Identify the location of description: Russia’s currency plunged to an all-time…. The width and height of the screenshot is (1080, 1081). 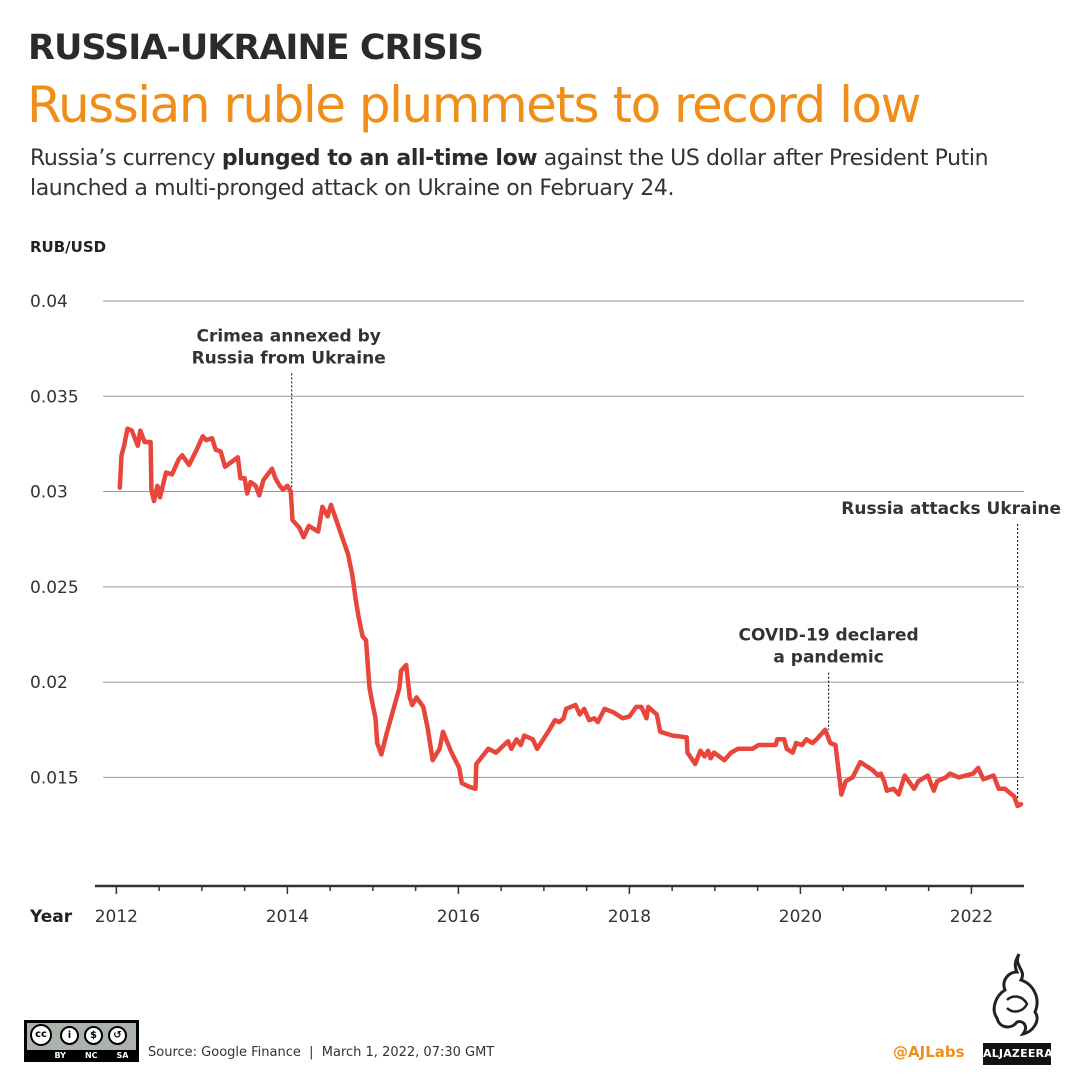
(530, 174).